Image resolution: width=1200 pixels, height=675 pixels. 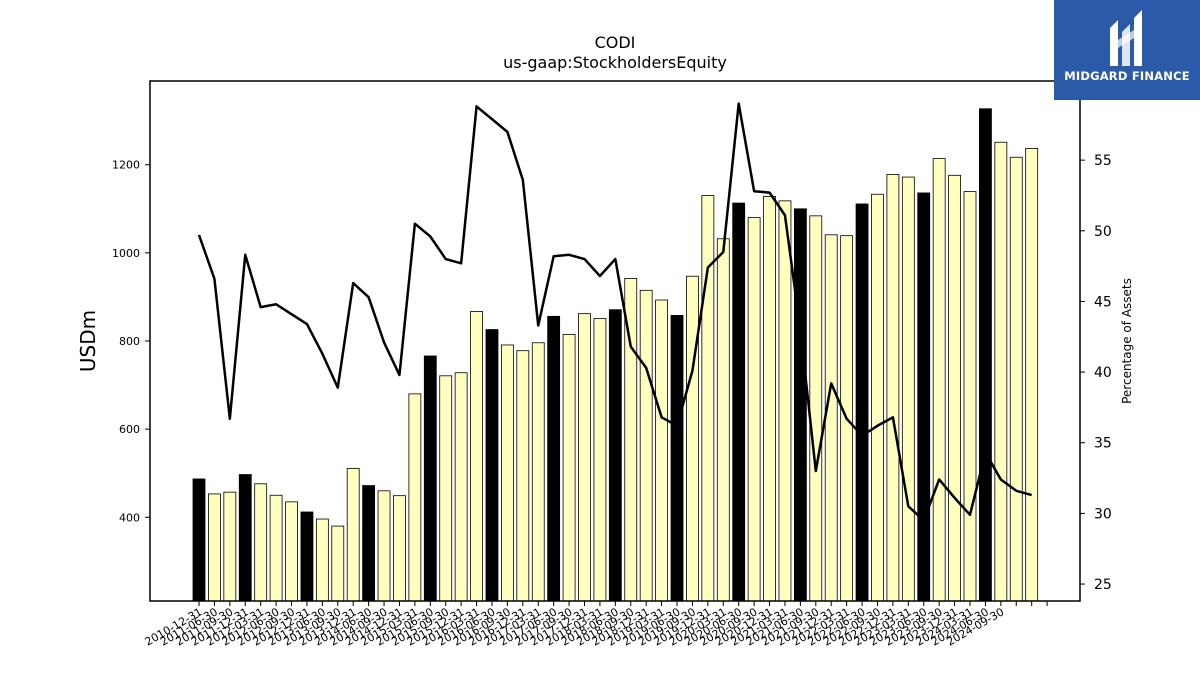 I want to click on brand-name: MIDGARD FINANCE, so click(x=1127, y=76).